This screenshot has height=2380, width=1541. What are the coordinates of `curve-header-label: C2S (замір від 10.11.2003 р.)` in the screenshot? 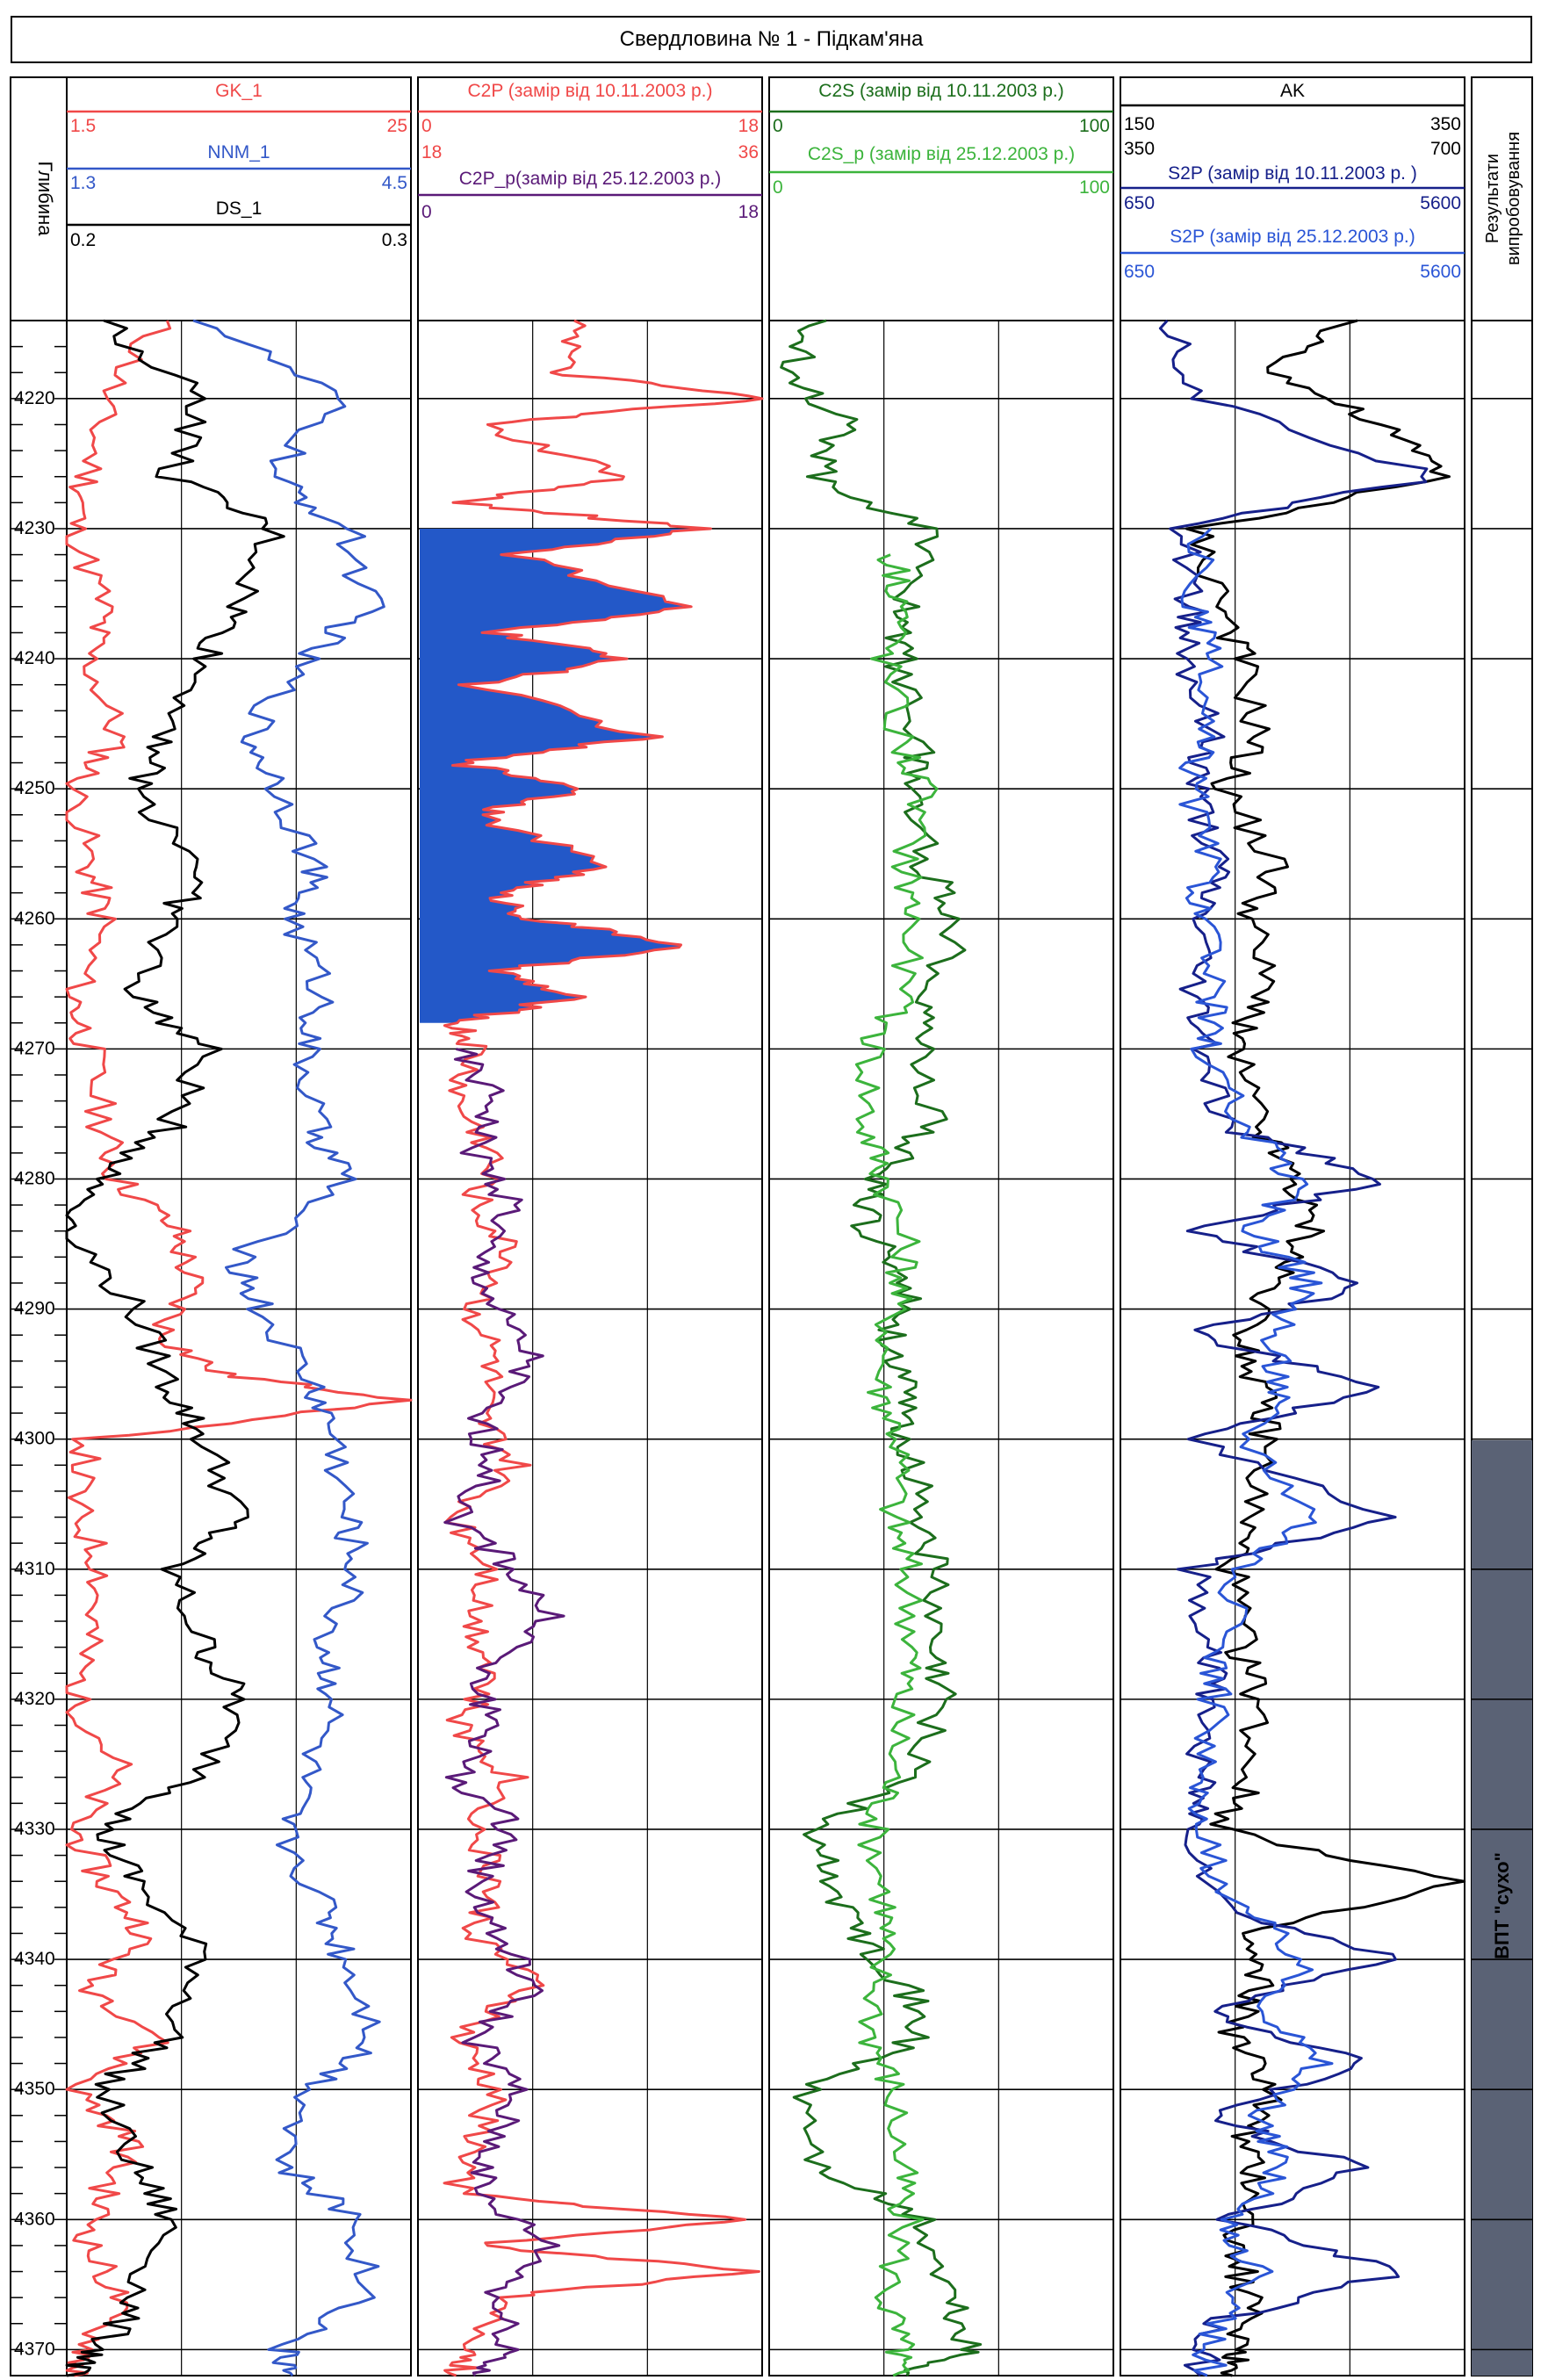 It's located at (940, 91).